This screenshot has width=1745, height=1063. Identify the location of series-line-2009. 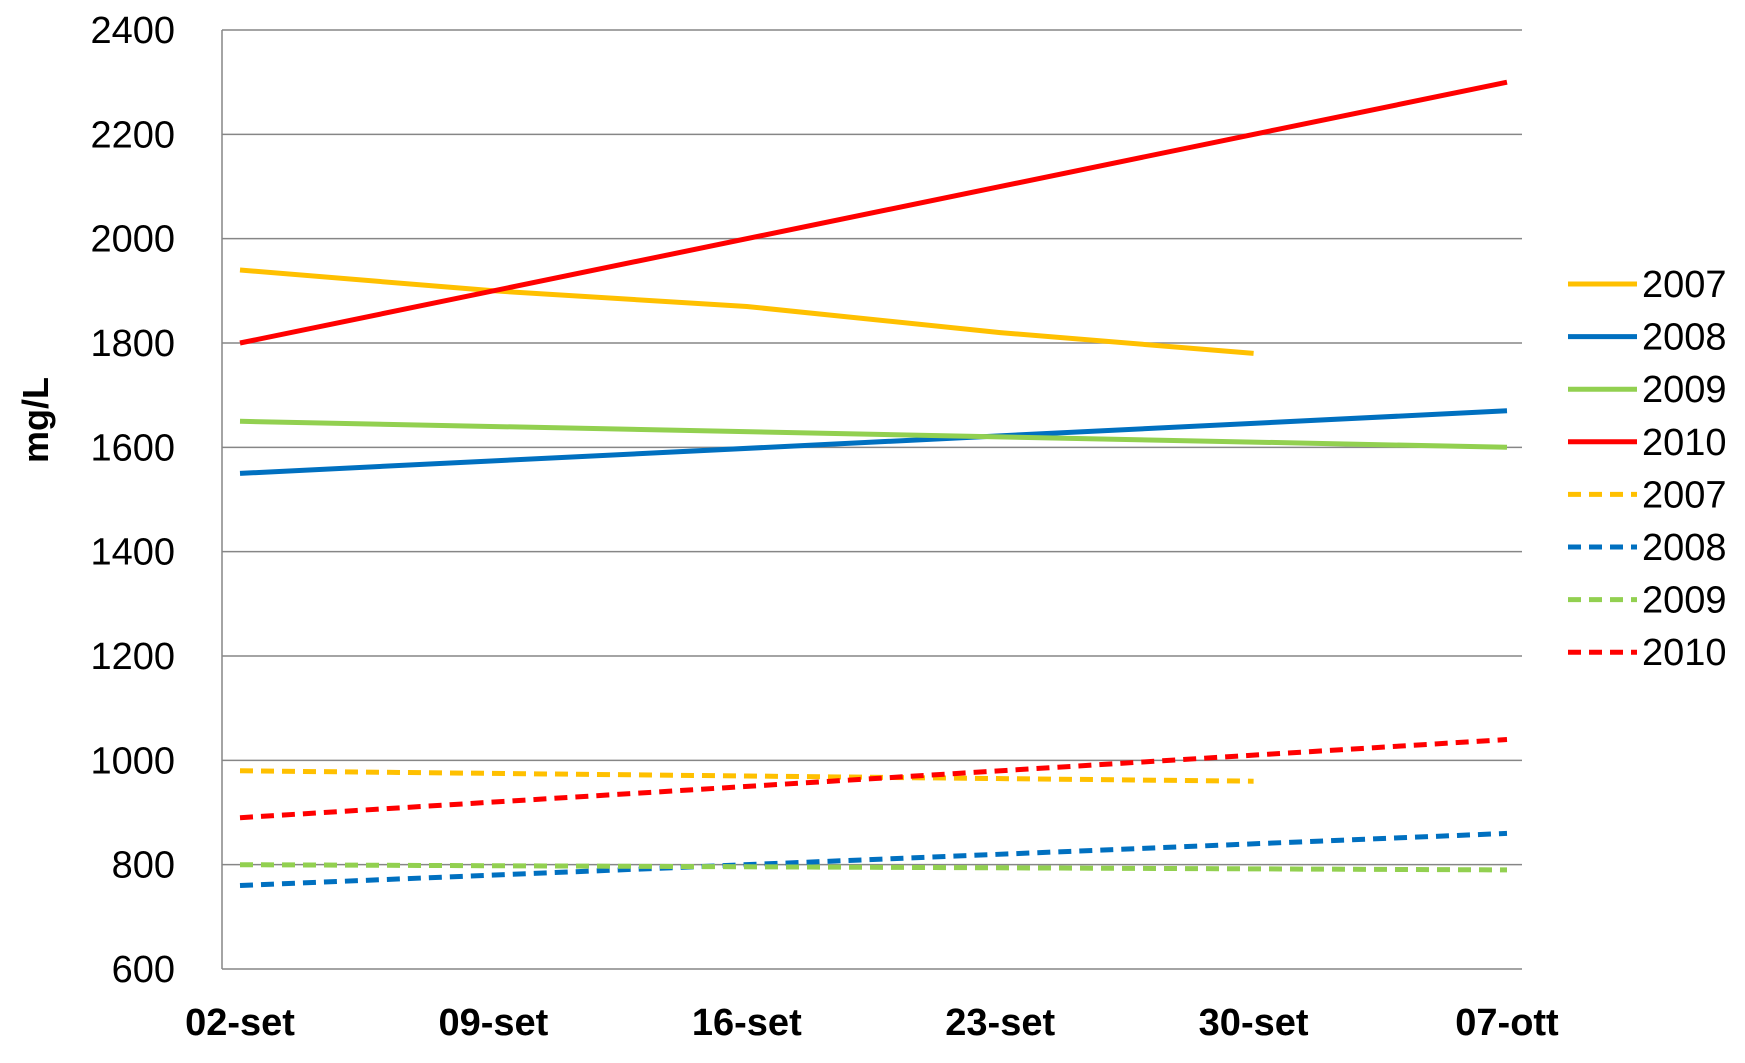
(873, 434).